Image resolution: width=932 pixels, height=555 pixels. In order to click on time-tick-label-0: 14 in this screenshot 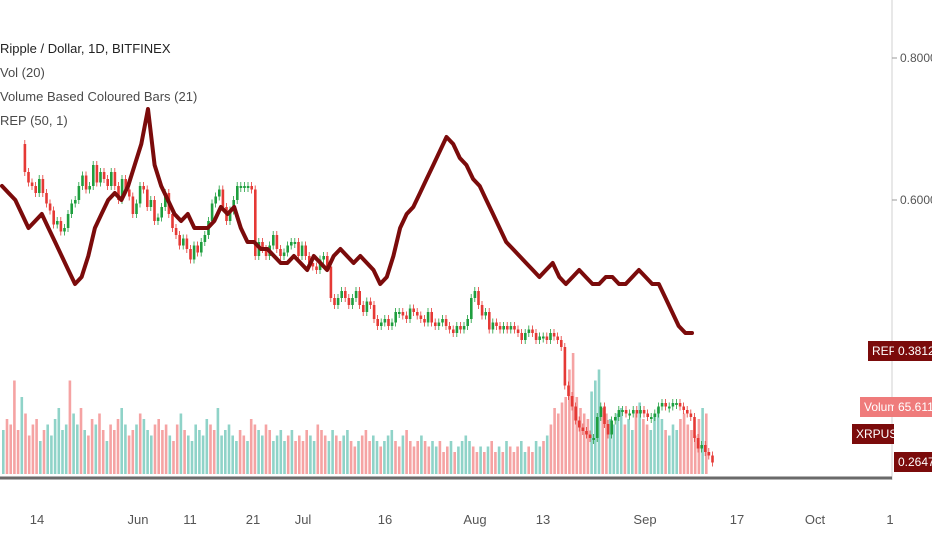, I will do `click(37, 519)`.